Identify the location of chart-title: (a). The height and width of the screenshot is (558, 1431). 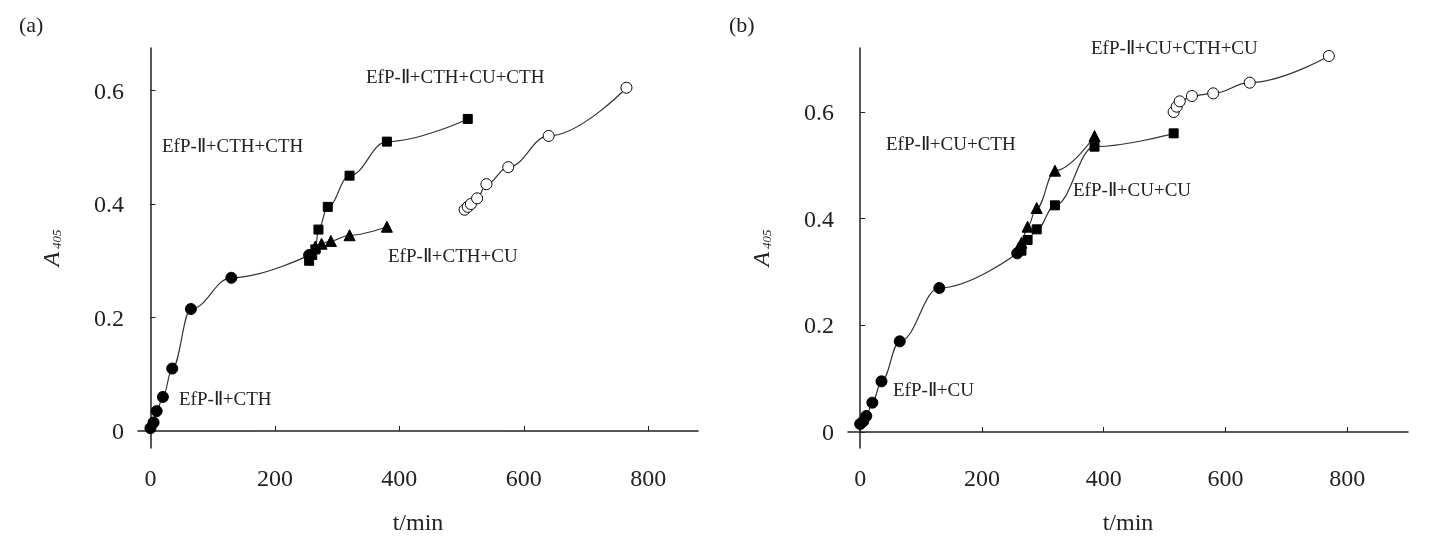
(31, 24).